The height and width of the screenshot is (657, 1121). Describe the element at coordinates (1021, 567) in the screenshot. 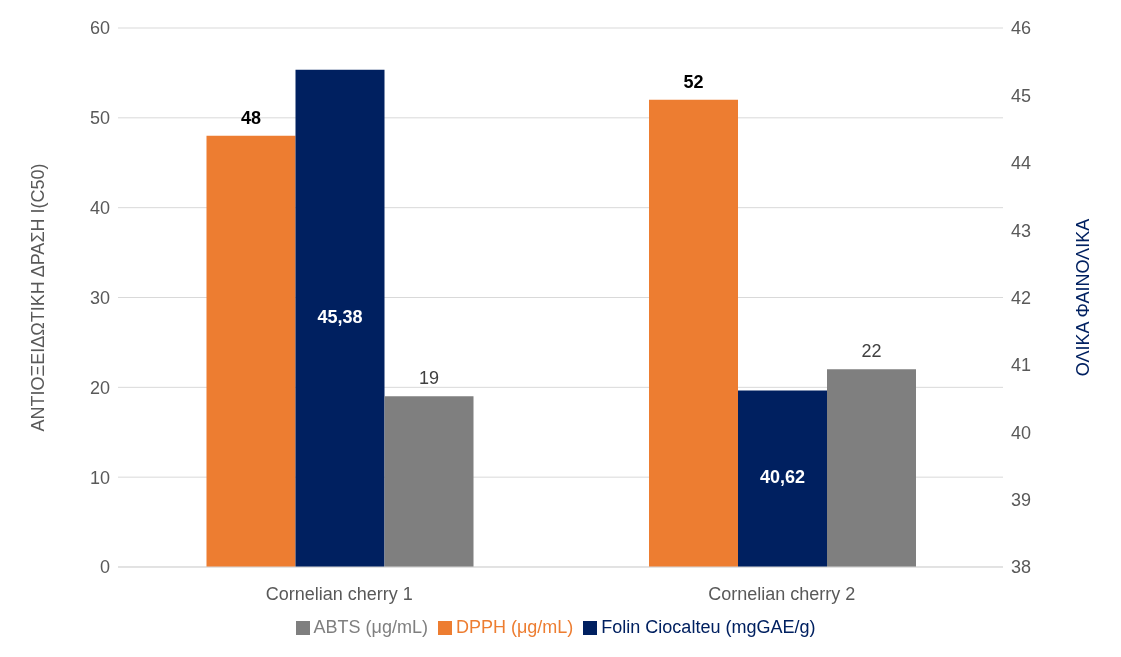

I see `y2-tick-label: 38` at that location.